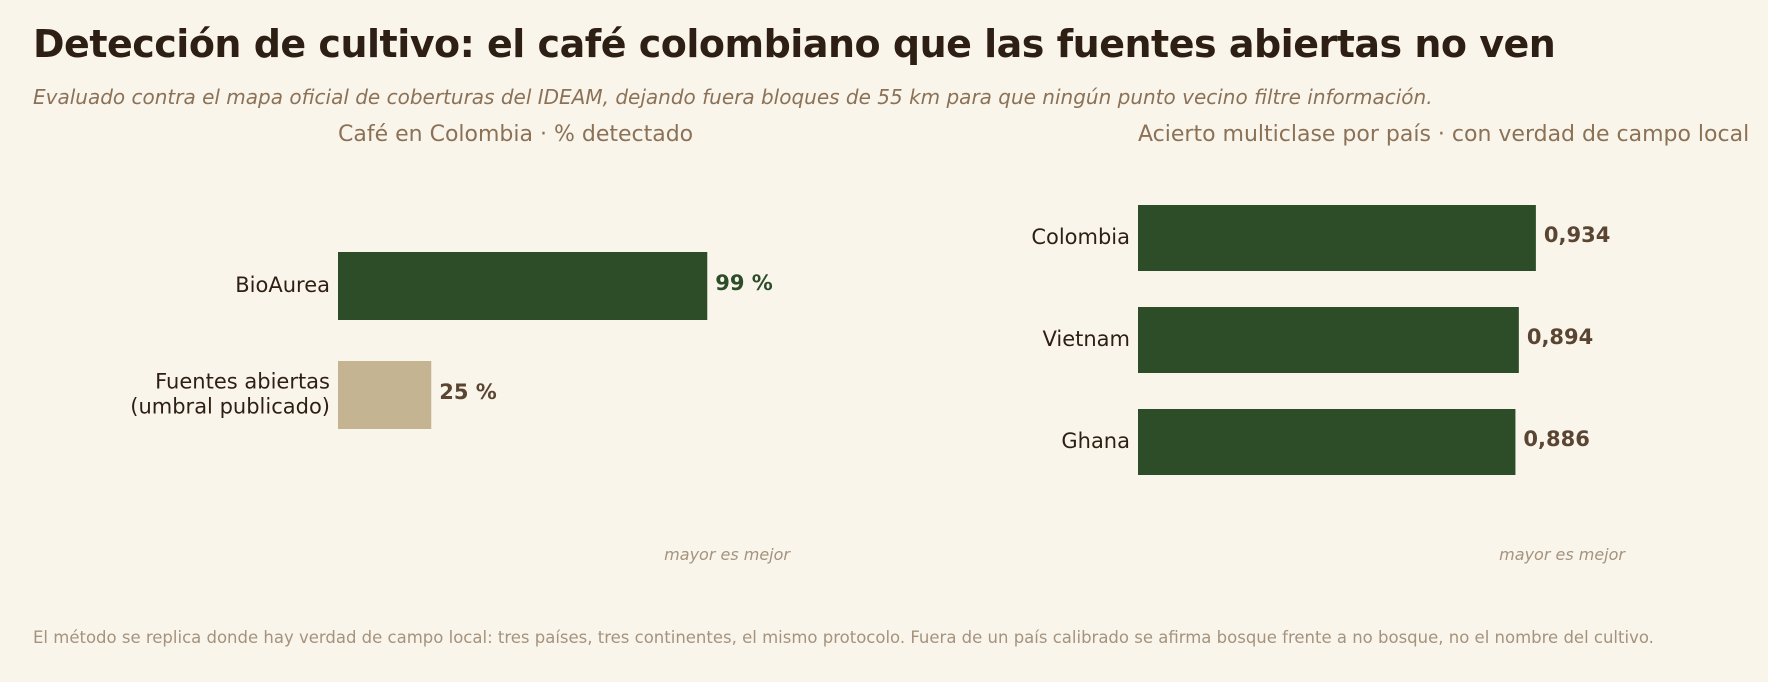 The image size is (1768, 682). What do you see at coordinates (1080, 237) in the screenshot?
I see `category-label-1-0: Colombia` at bounding box center [1080, 237].